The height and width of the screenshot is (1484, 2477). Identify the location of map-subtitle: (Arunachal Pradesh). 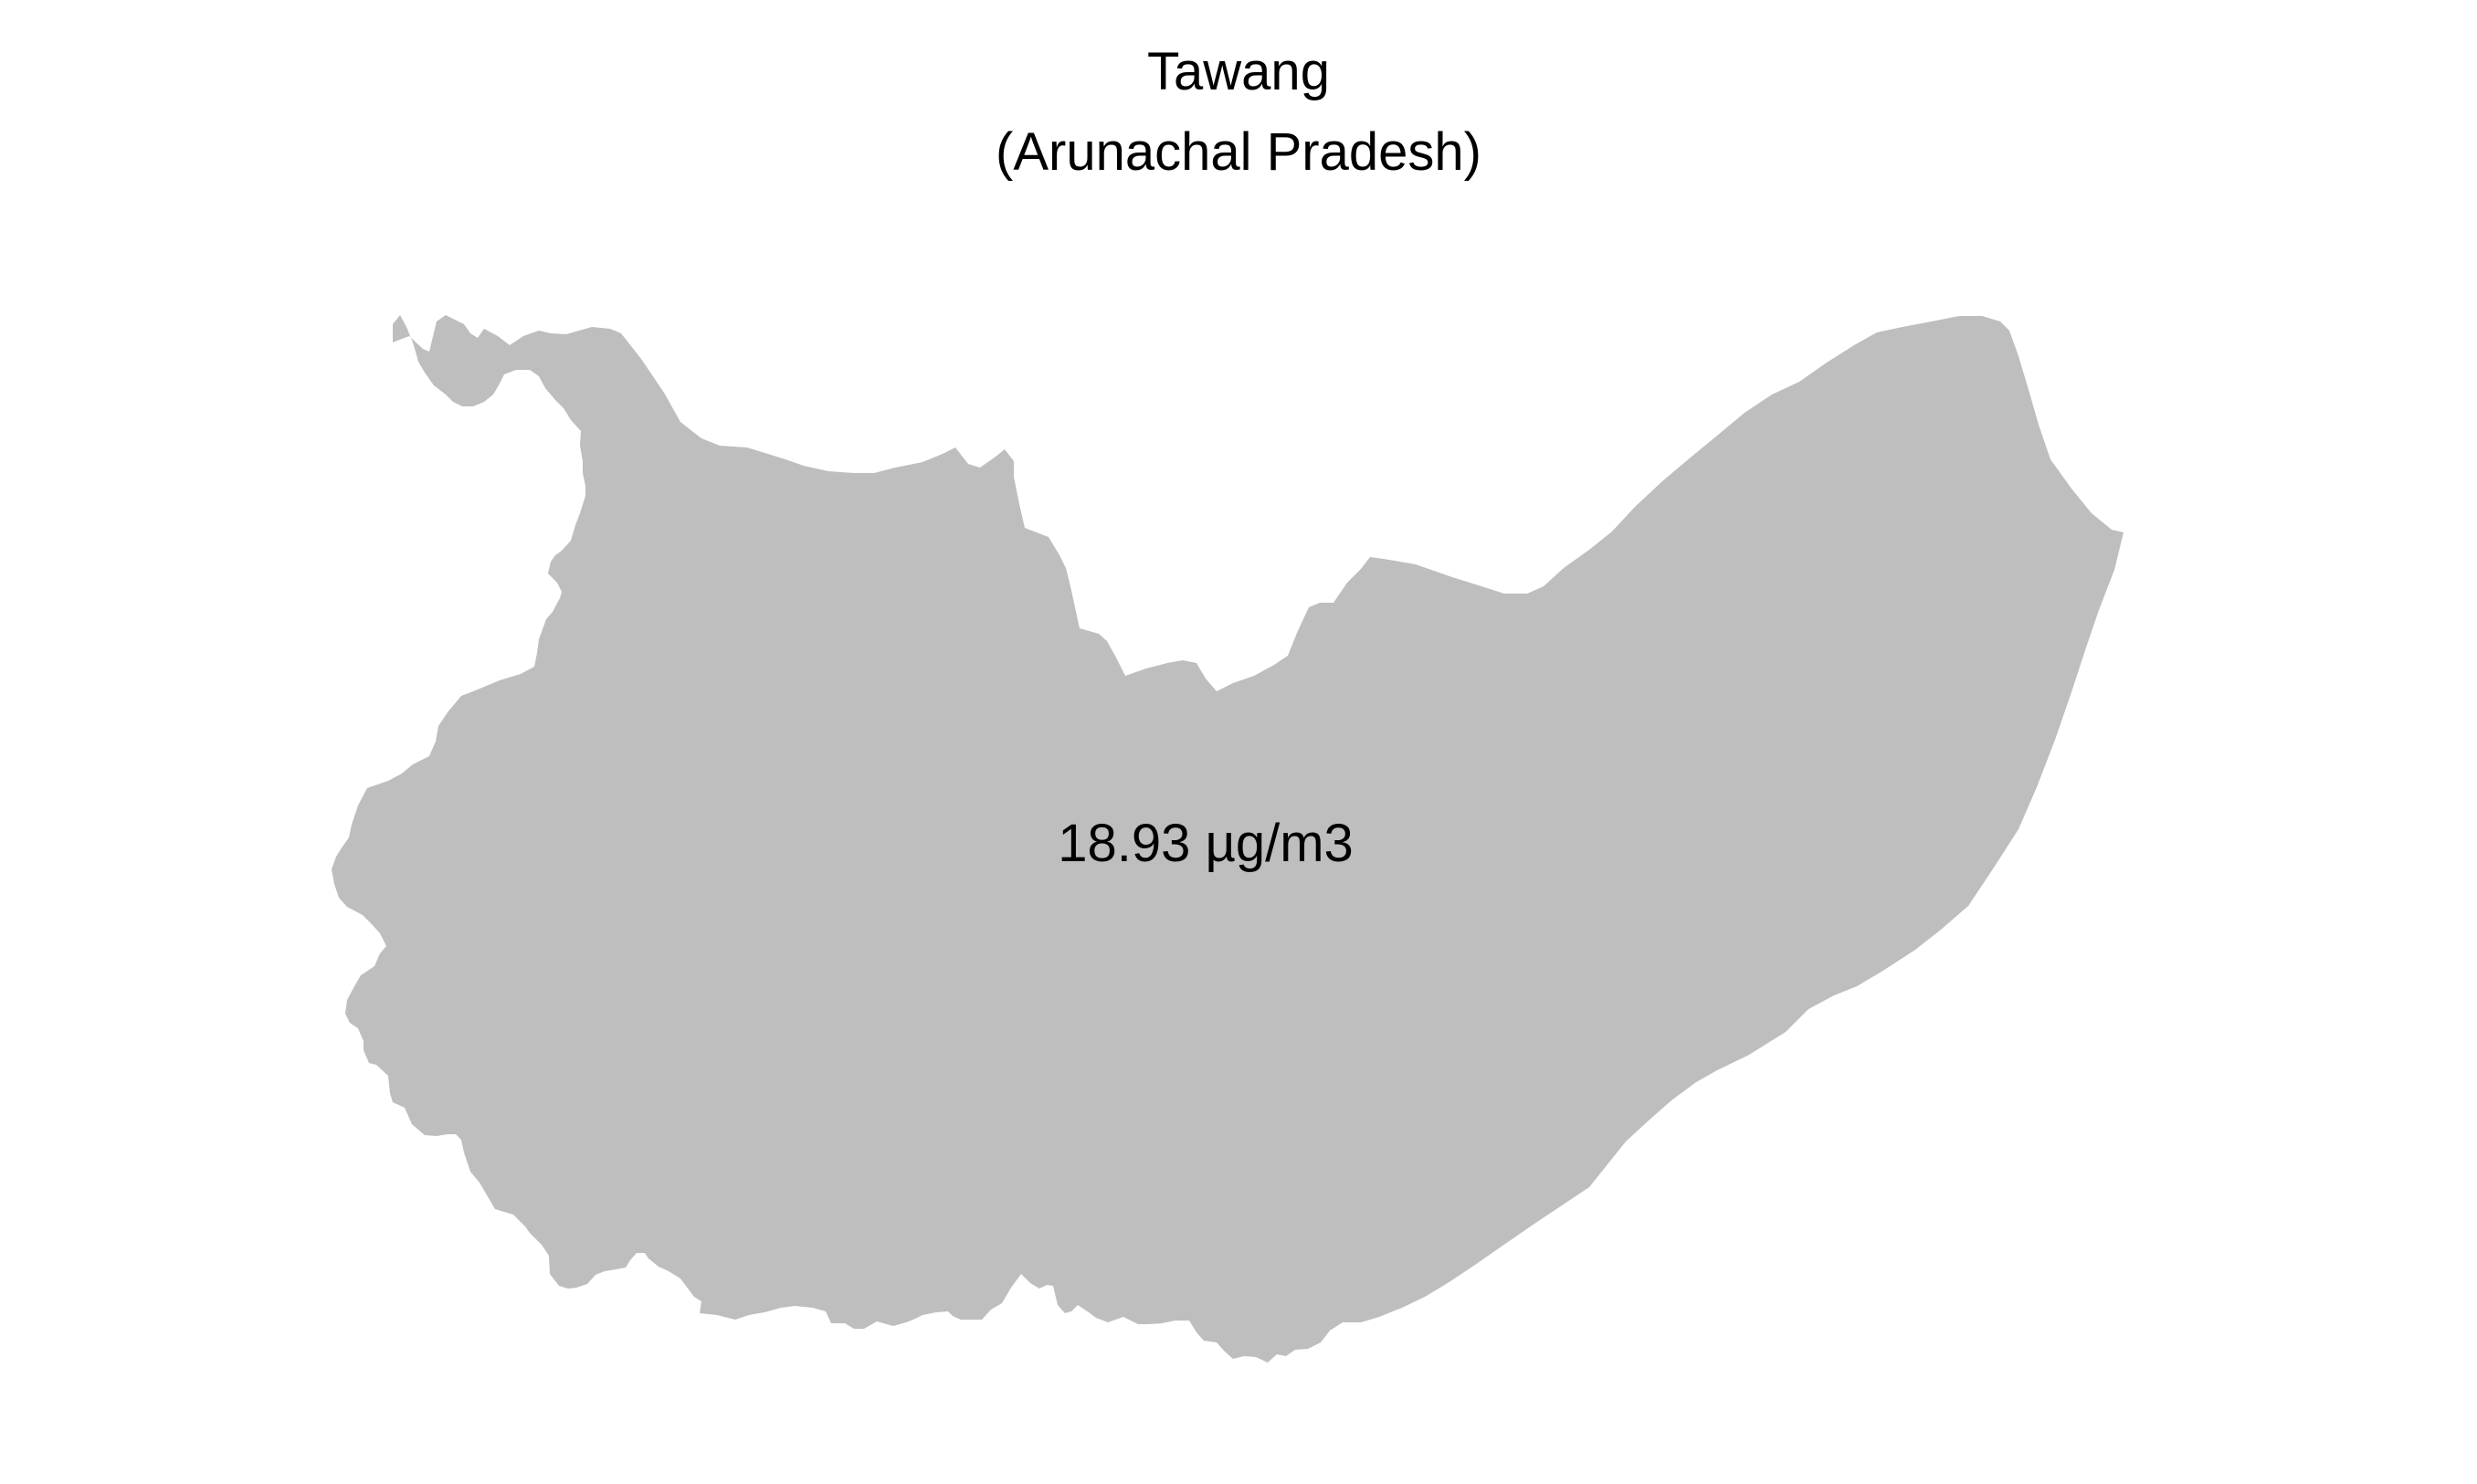
(1238, 152).